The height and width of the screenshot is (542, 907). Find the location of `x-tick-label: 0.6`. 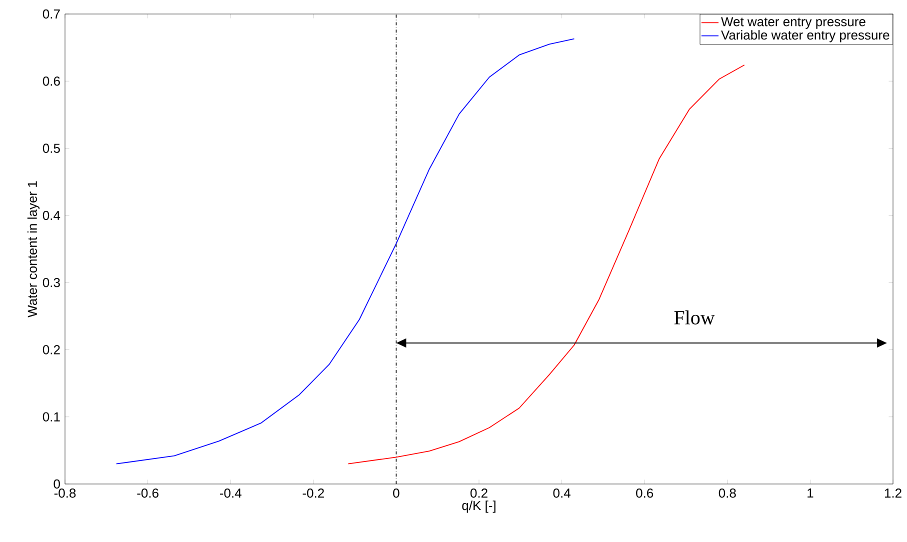

x-tick-label: 0.6 is located at coordinates (645, 493).